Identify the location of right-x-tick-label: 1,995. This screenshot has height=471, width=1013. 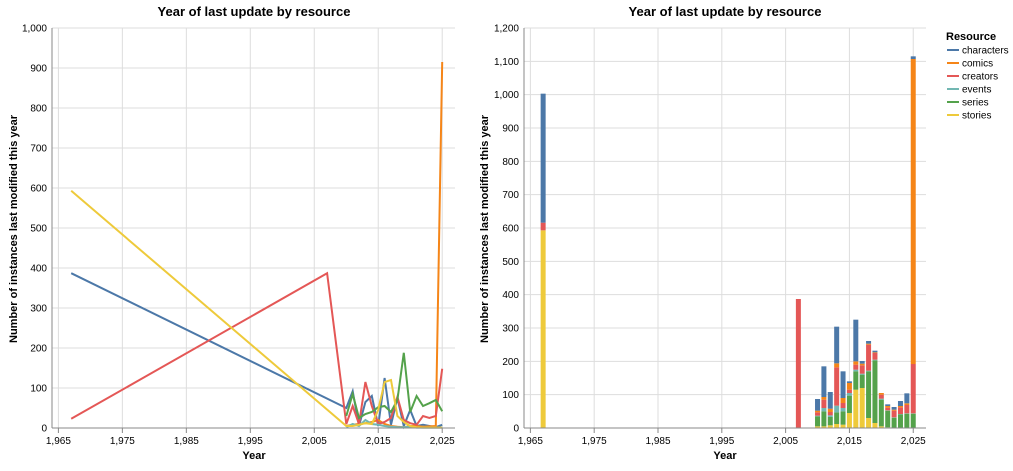
(721, 441).